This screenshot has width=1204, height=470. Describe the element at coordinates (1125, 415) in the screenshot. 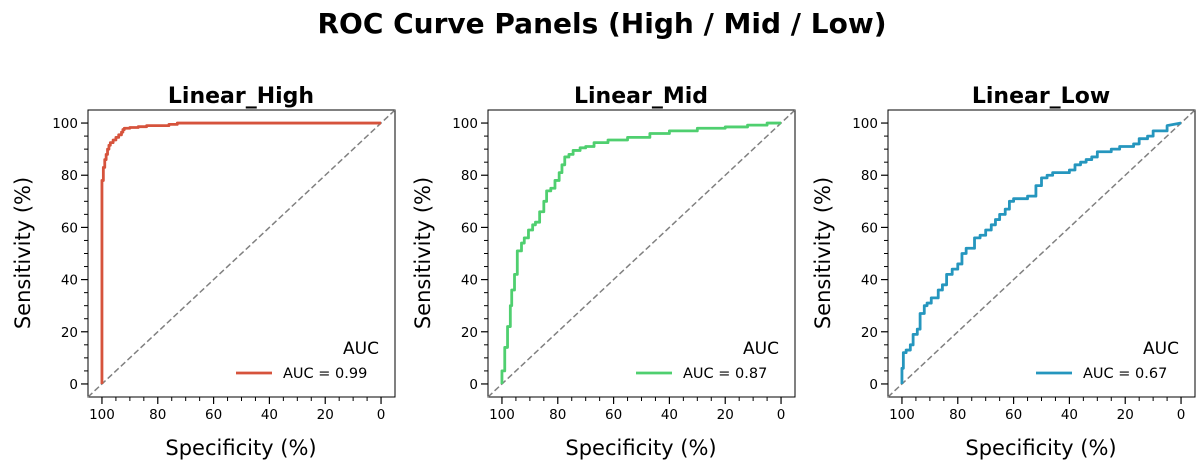

I see `x-tick-label-low: 20` at that location.